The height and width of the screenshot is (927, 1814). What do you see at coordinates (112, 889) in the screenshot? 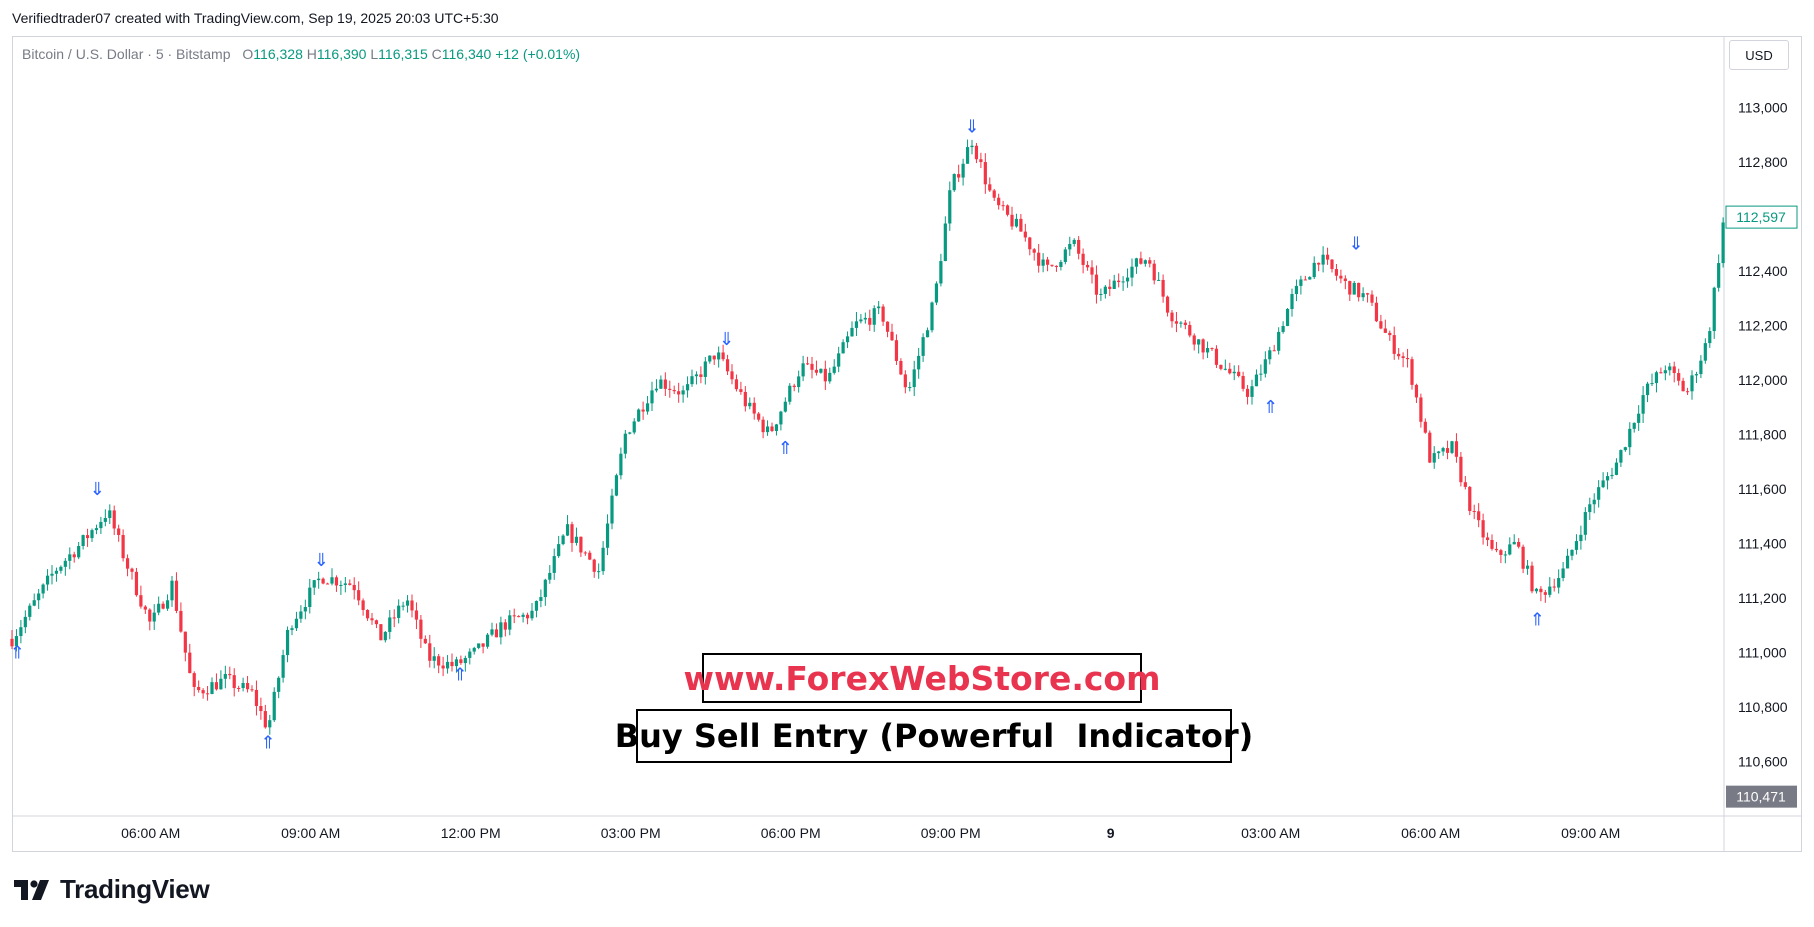
I see `tradingview-logo: TradingView` at bounding box center [112, 889].